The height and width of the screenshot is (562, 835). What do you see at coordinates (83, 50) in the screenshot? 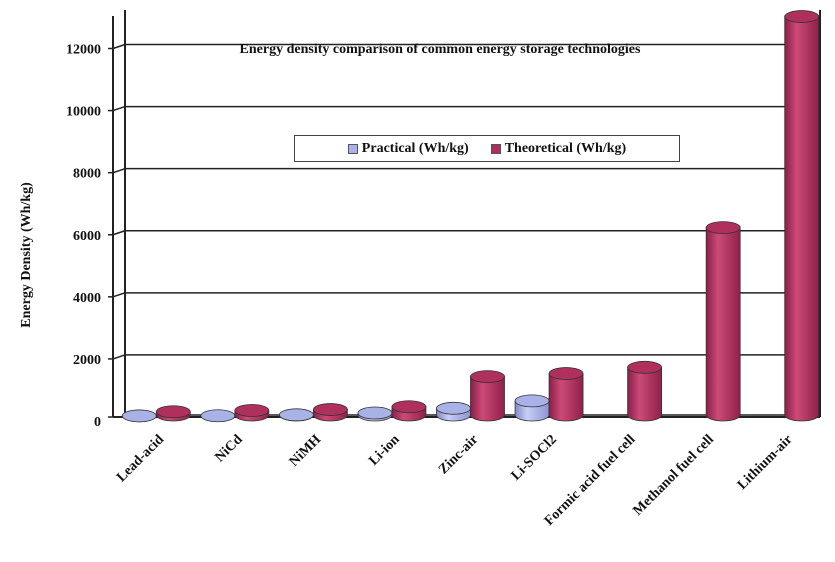
I see `y-tick-label-12000: 12000` at bounding box center [83, 50].